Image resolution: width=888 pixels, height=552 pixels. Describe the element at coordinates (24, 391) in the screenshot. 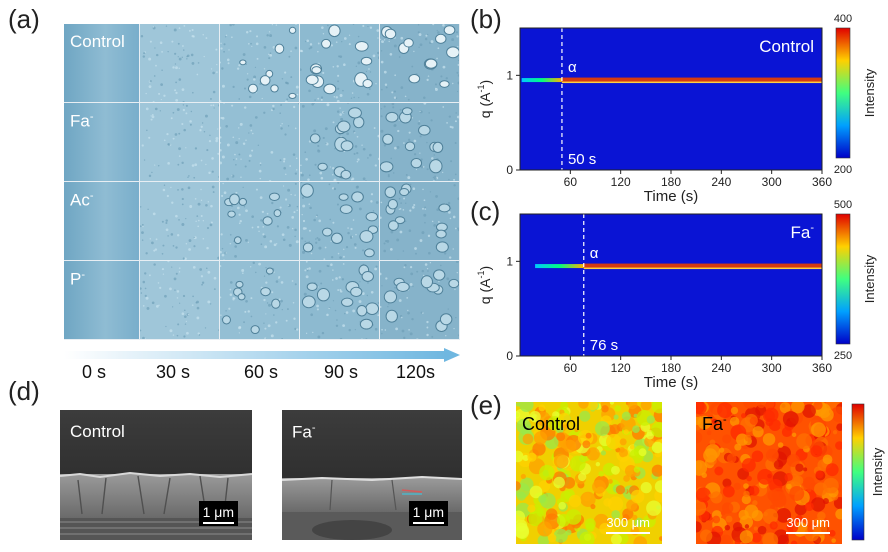

I see `panel-label-d: (d)` at that location.